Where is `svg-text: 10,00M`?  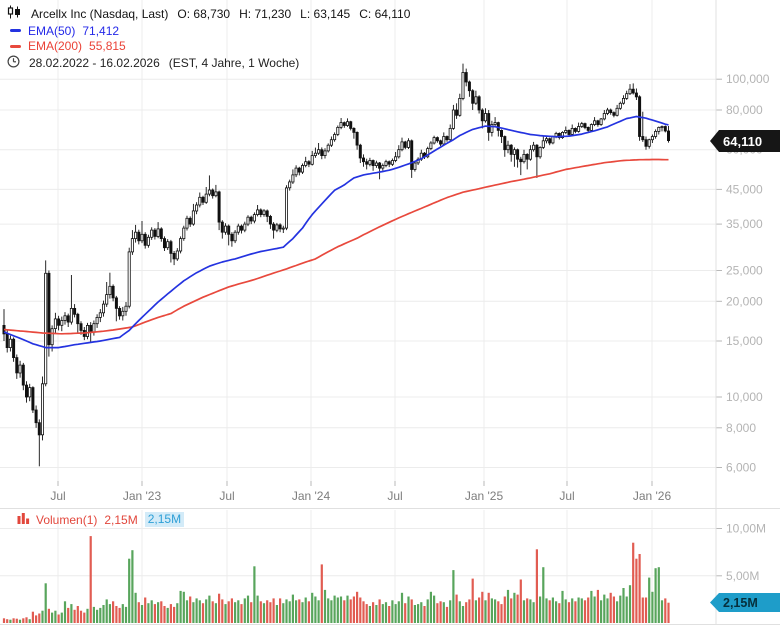 svg-text: 10,00M is located at coordinates (746, 529).